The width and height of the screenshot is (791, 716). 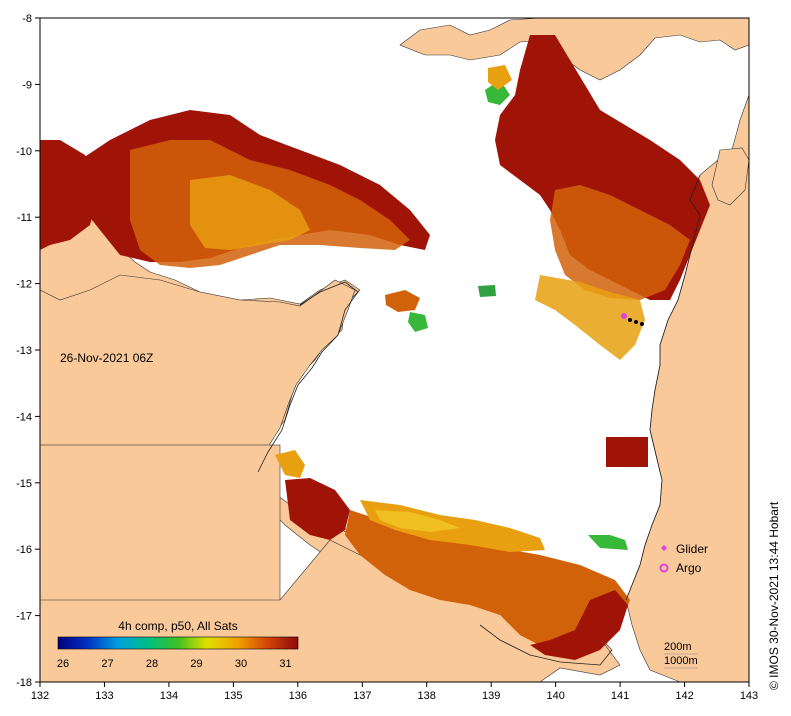 What do you see at coordinates (27, 19) in the screenshot?
I see `y-tick-label: -8` at bounding box center [27, 19].